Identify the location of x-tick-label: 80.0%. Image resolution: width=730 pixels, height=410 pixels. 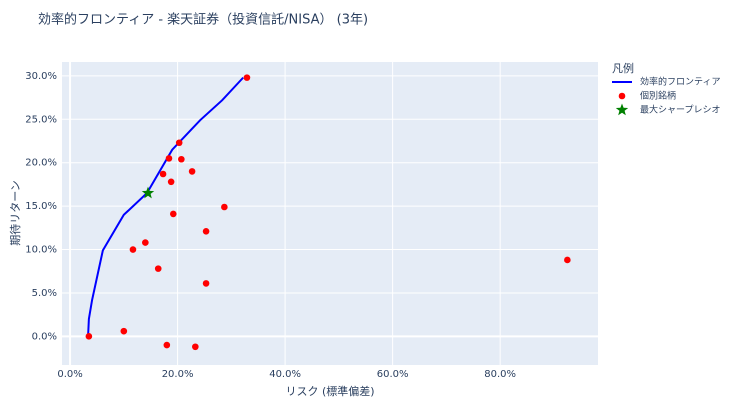
(500, 374).